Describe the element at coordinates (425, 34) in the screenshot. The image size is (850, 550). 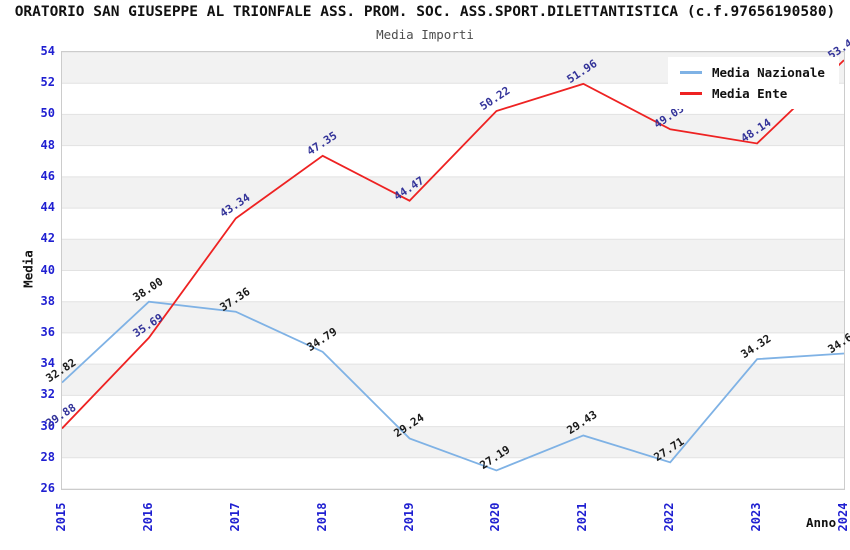
I see `chart-subtitle: Media Importi` at that location.